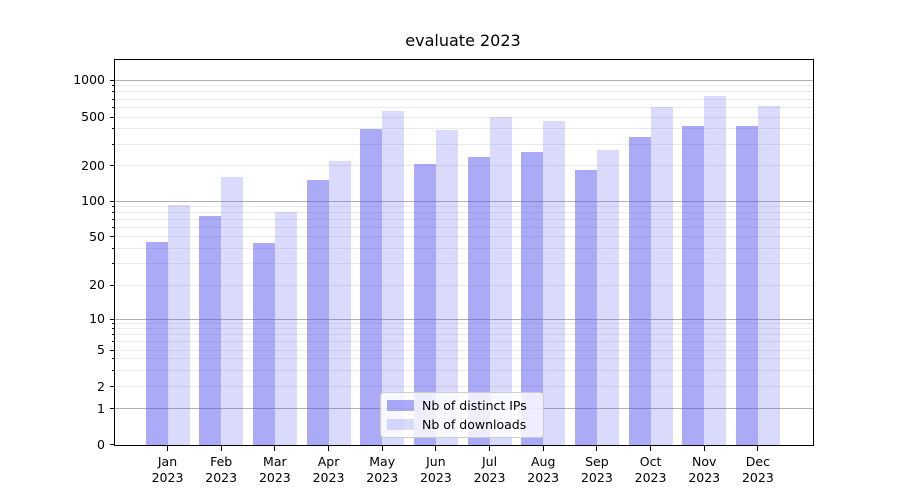 The width and height of the screenshot is (900, 500). I want to click on bar-ips-mar, so click(263, 344).